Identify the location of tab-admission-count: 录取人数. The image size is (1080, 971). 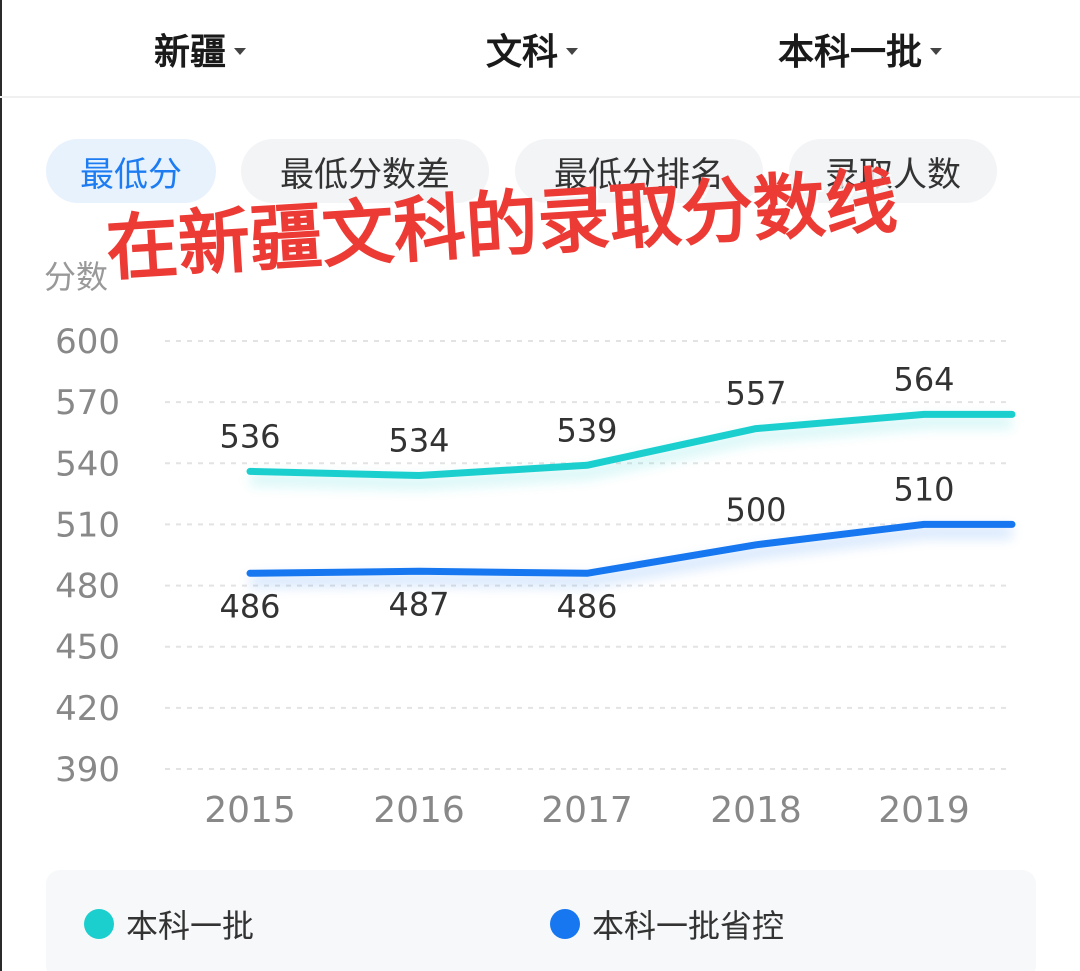
(893, 171).